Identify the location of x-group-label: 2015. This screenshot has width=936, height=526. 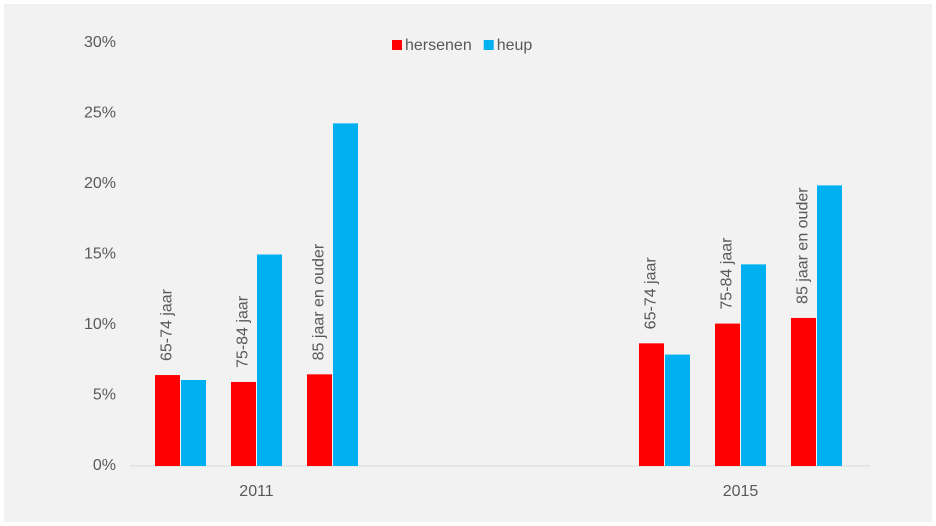
(741, 491).